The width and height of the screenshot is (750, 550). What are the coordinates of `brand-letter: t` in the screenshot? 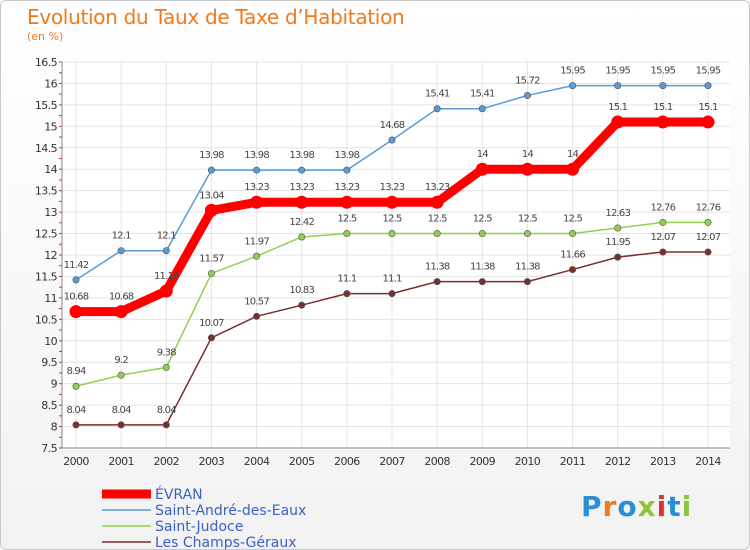 It's located at (674, 506).